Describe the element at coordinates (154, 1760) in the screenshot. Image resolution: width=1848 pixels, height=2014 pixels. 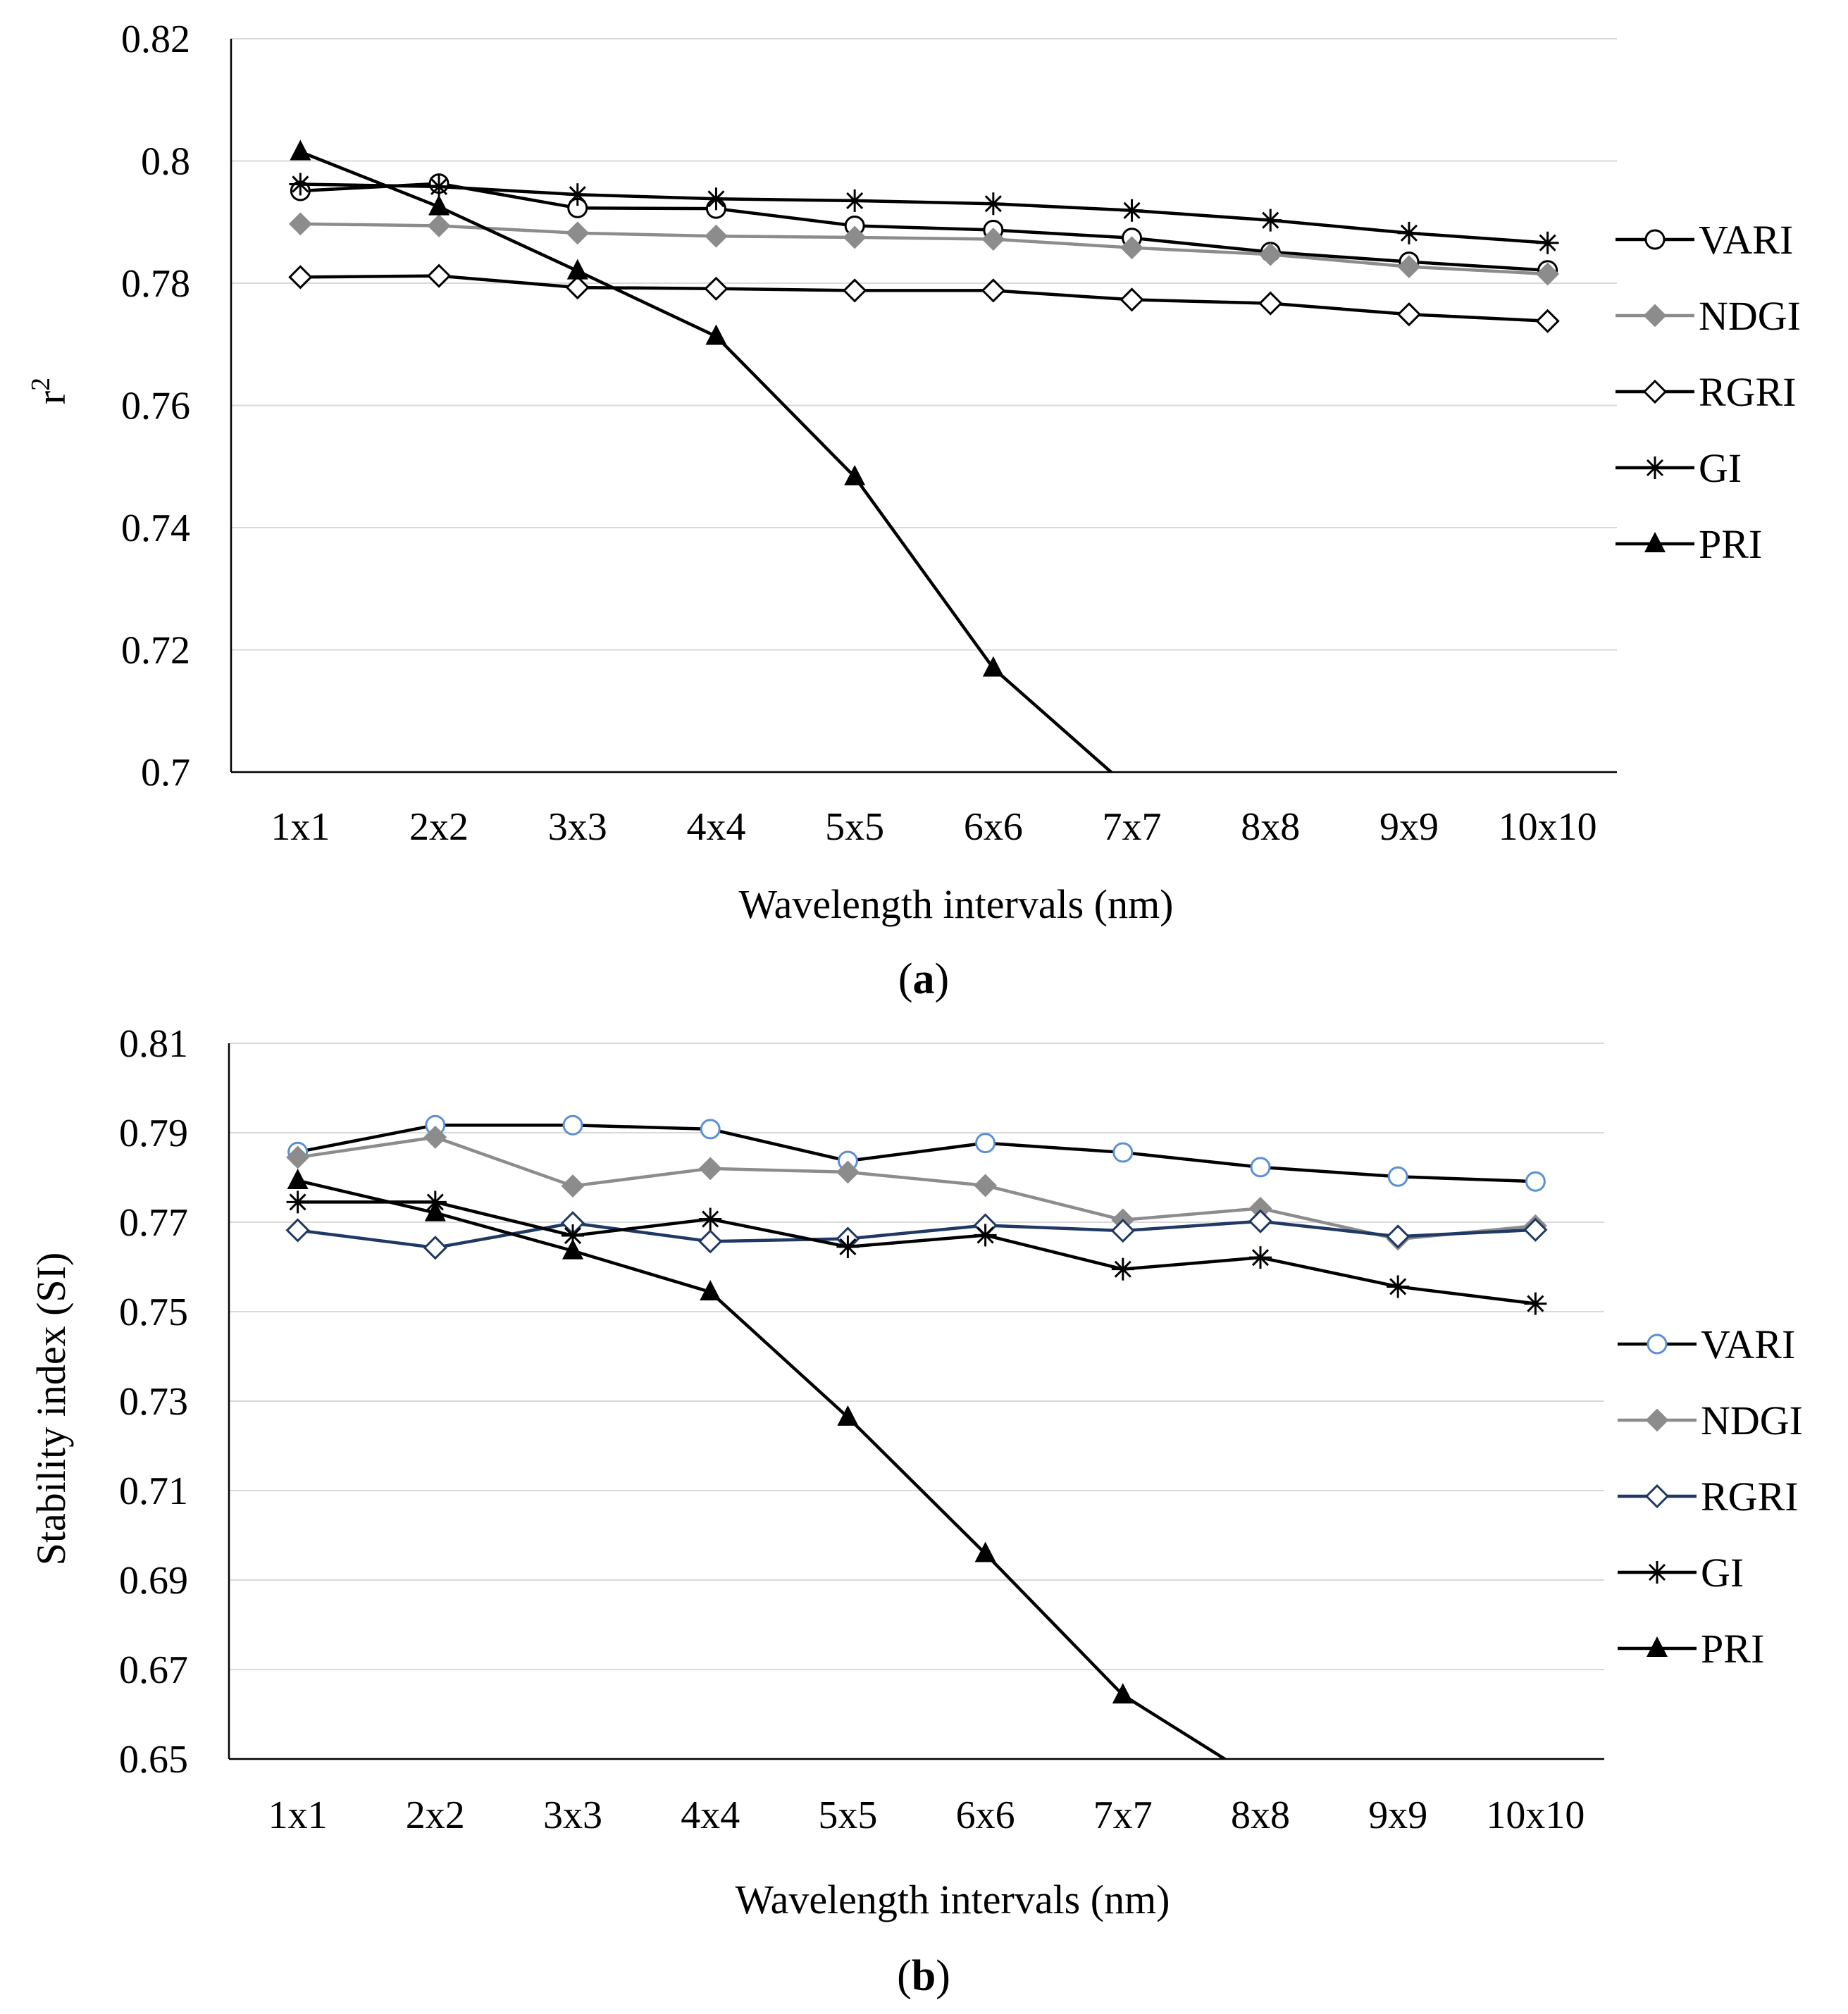
I see `y-tick-label: 0.65` at that location.